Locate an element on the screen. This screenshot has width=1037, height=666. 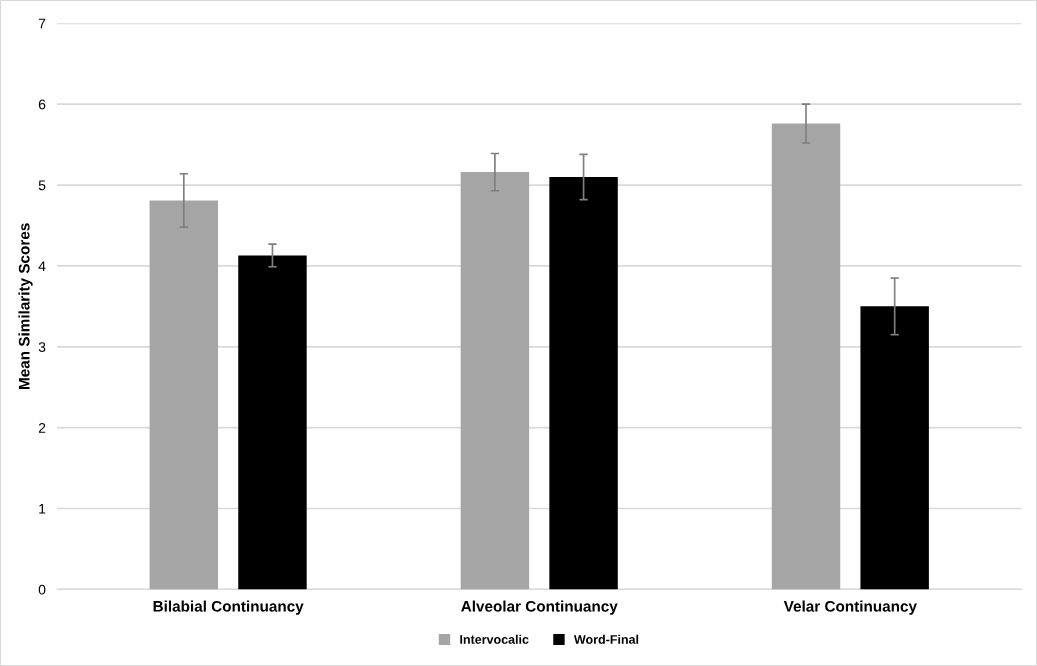
x-tick-label: Bilabial Continuancy is located at coordinates (228, 607).